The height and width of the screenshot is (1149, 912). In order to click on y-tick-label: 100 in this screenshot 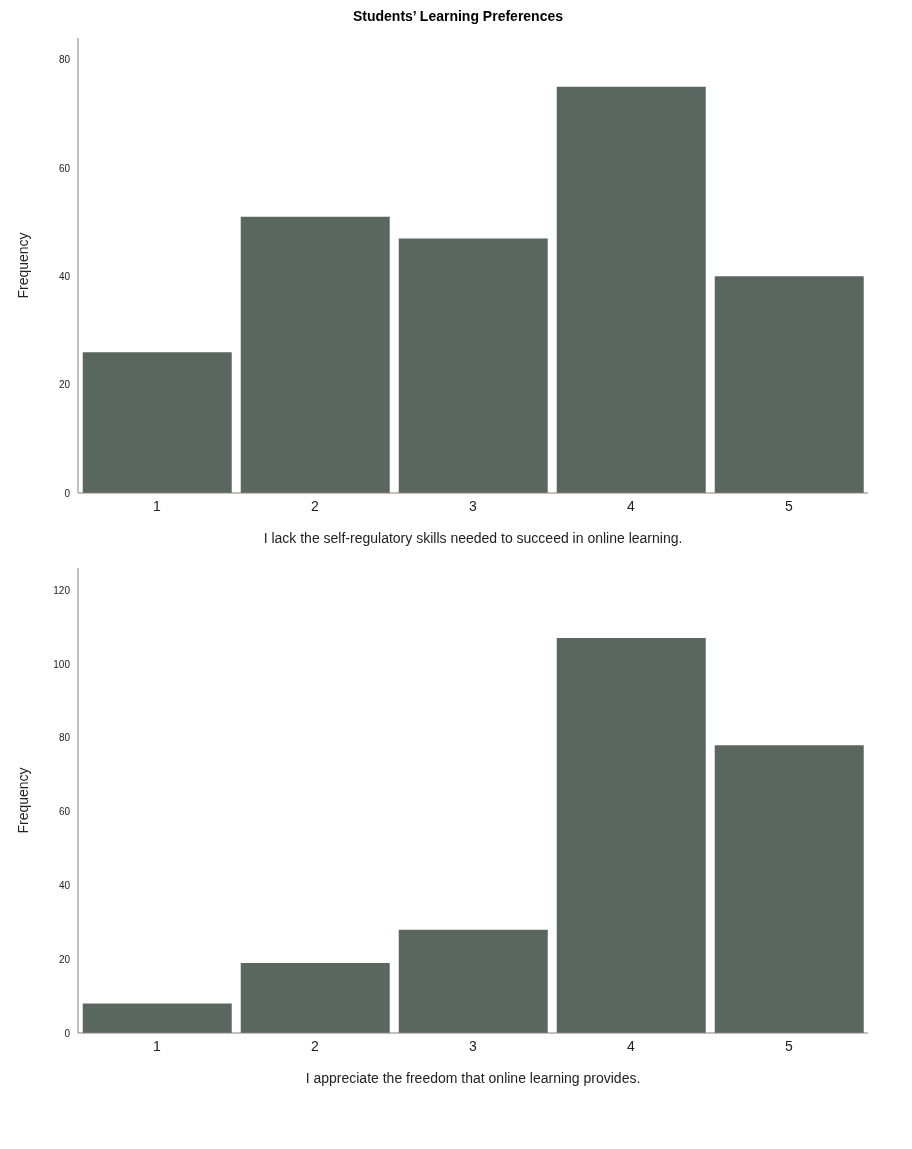, I will do `click(62, 664)`.